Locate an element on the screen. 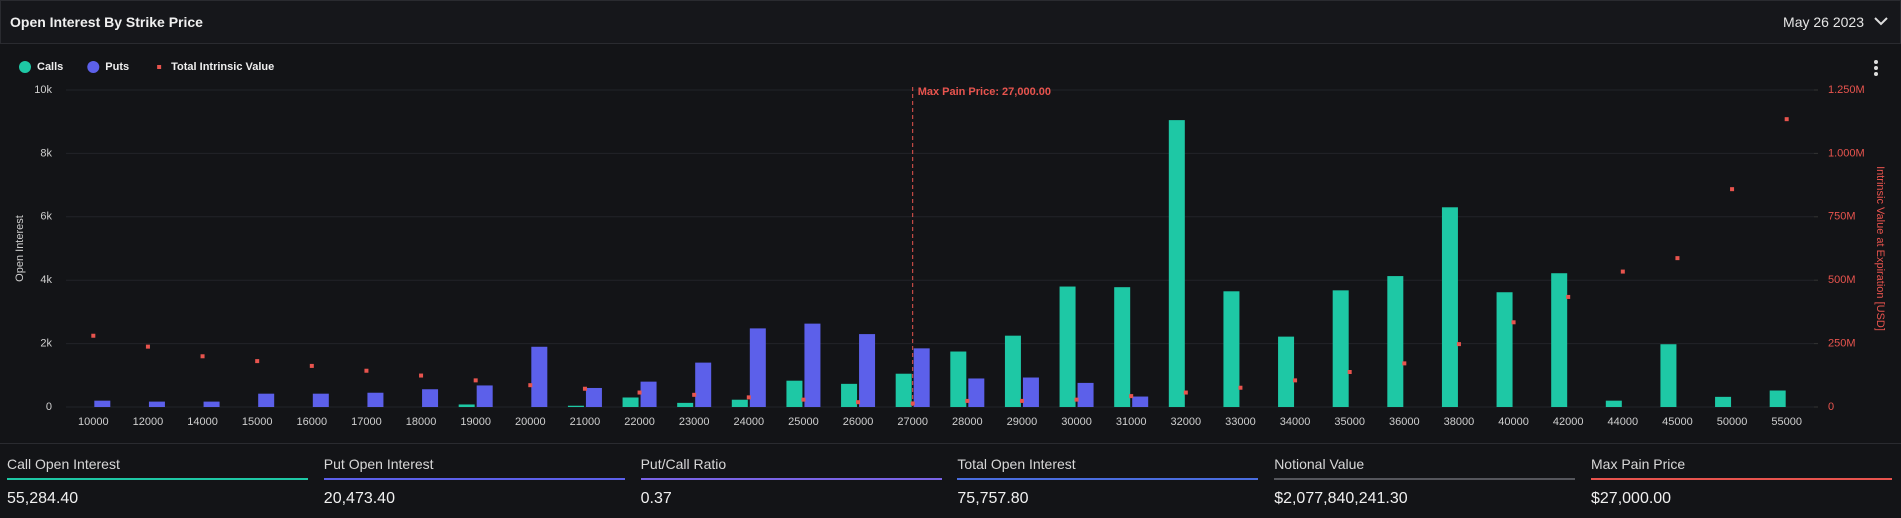  date-select: May 26 2023 is located at coordinates (1823, 22).